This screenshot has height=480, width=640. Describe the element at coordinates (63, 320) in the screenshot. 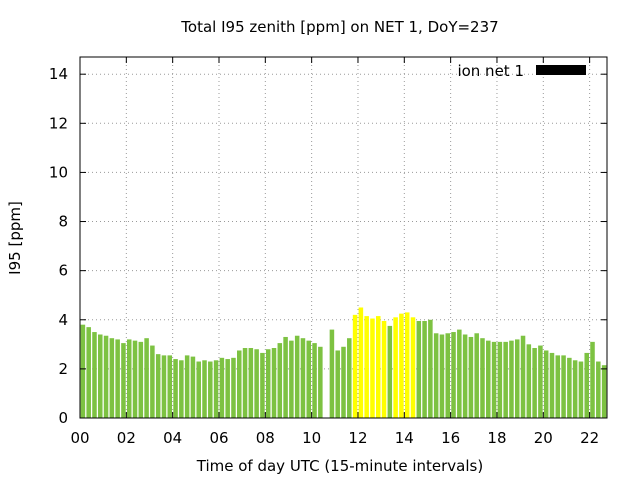

I see `y-tick-label: 4` at that location.